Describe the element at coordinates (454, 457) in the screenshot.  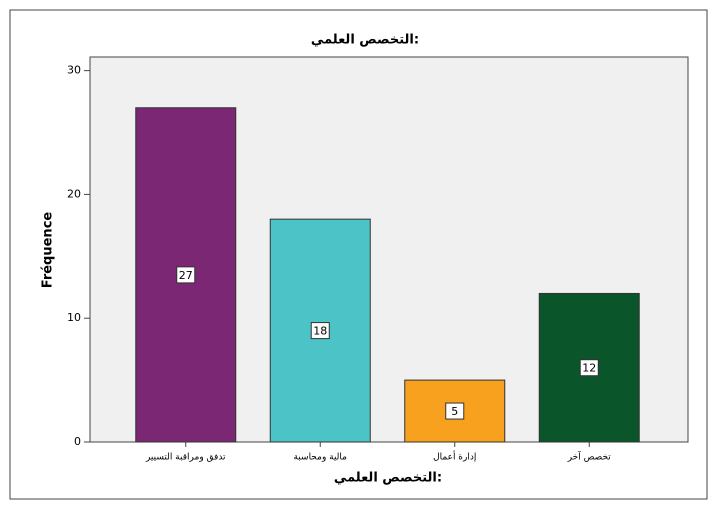
I see `x-tick-label: إدارة أعمال` at that location.